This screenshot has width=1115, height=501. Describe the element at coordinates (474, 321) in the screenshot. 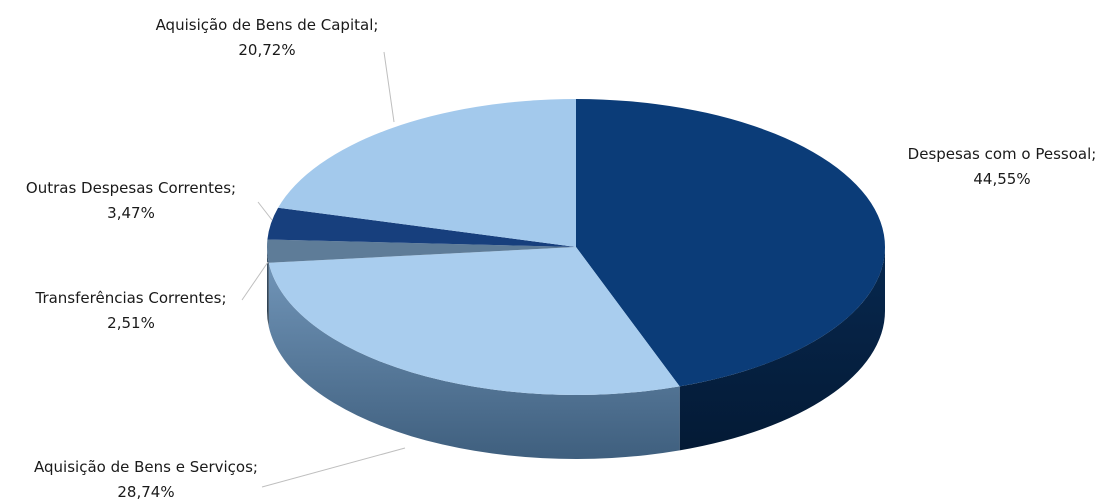

I see `pie-slice-aquisicao-de-bens-e-servicos` at that location.